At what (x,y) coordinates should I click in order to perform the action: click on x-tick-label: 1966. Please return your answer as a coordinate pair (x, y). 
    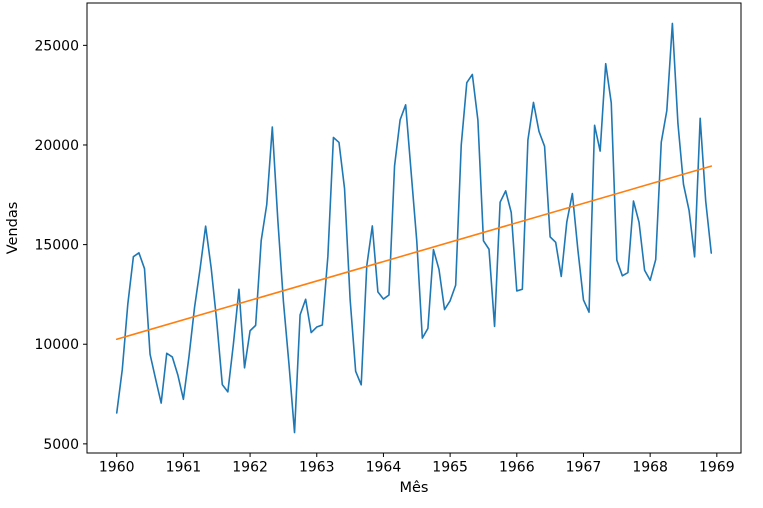
    Looking at the image, I should click on (517, 468).